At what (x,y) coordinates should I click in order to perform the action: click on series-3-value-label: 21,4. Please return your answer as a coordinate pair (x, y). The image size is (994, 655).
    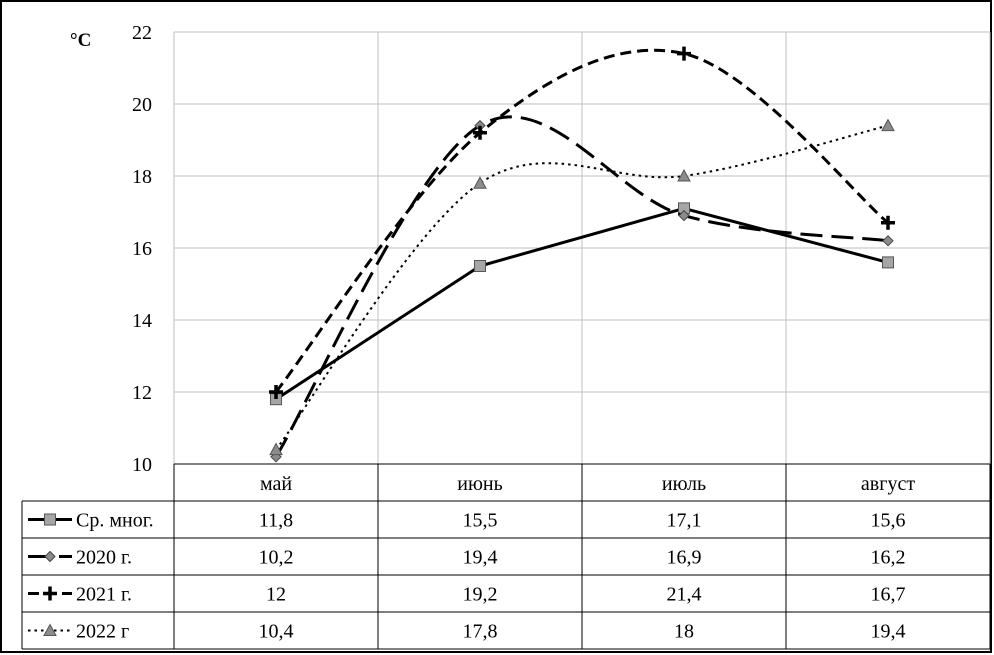
    Looking at the image, I should click on (684, 595).